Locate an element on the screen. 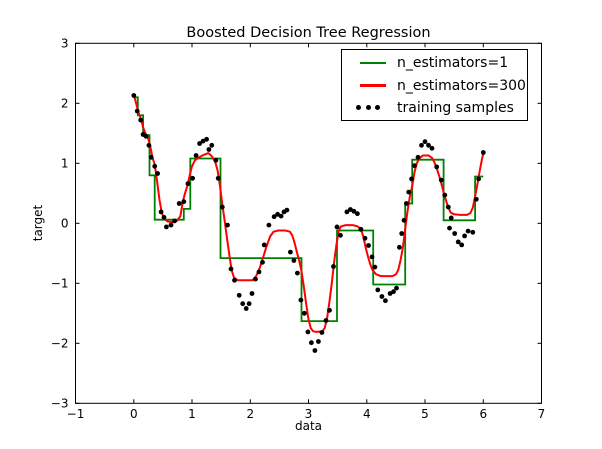 The height and width of the screenshot is (449, 602). y-tick-label: −1 is located at coordinates (60, 284).